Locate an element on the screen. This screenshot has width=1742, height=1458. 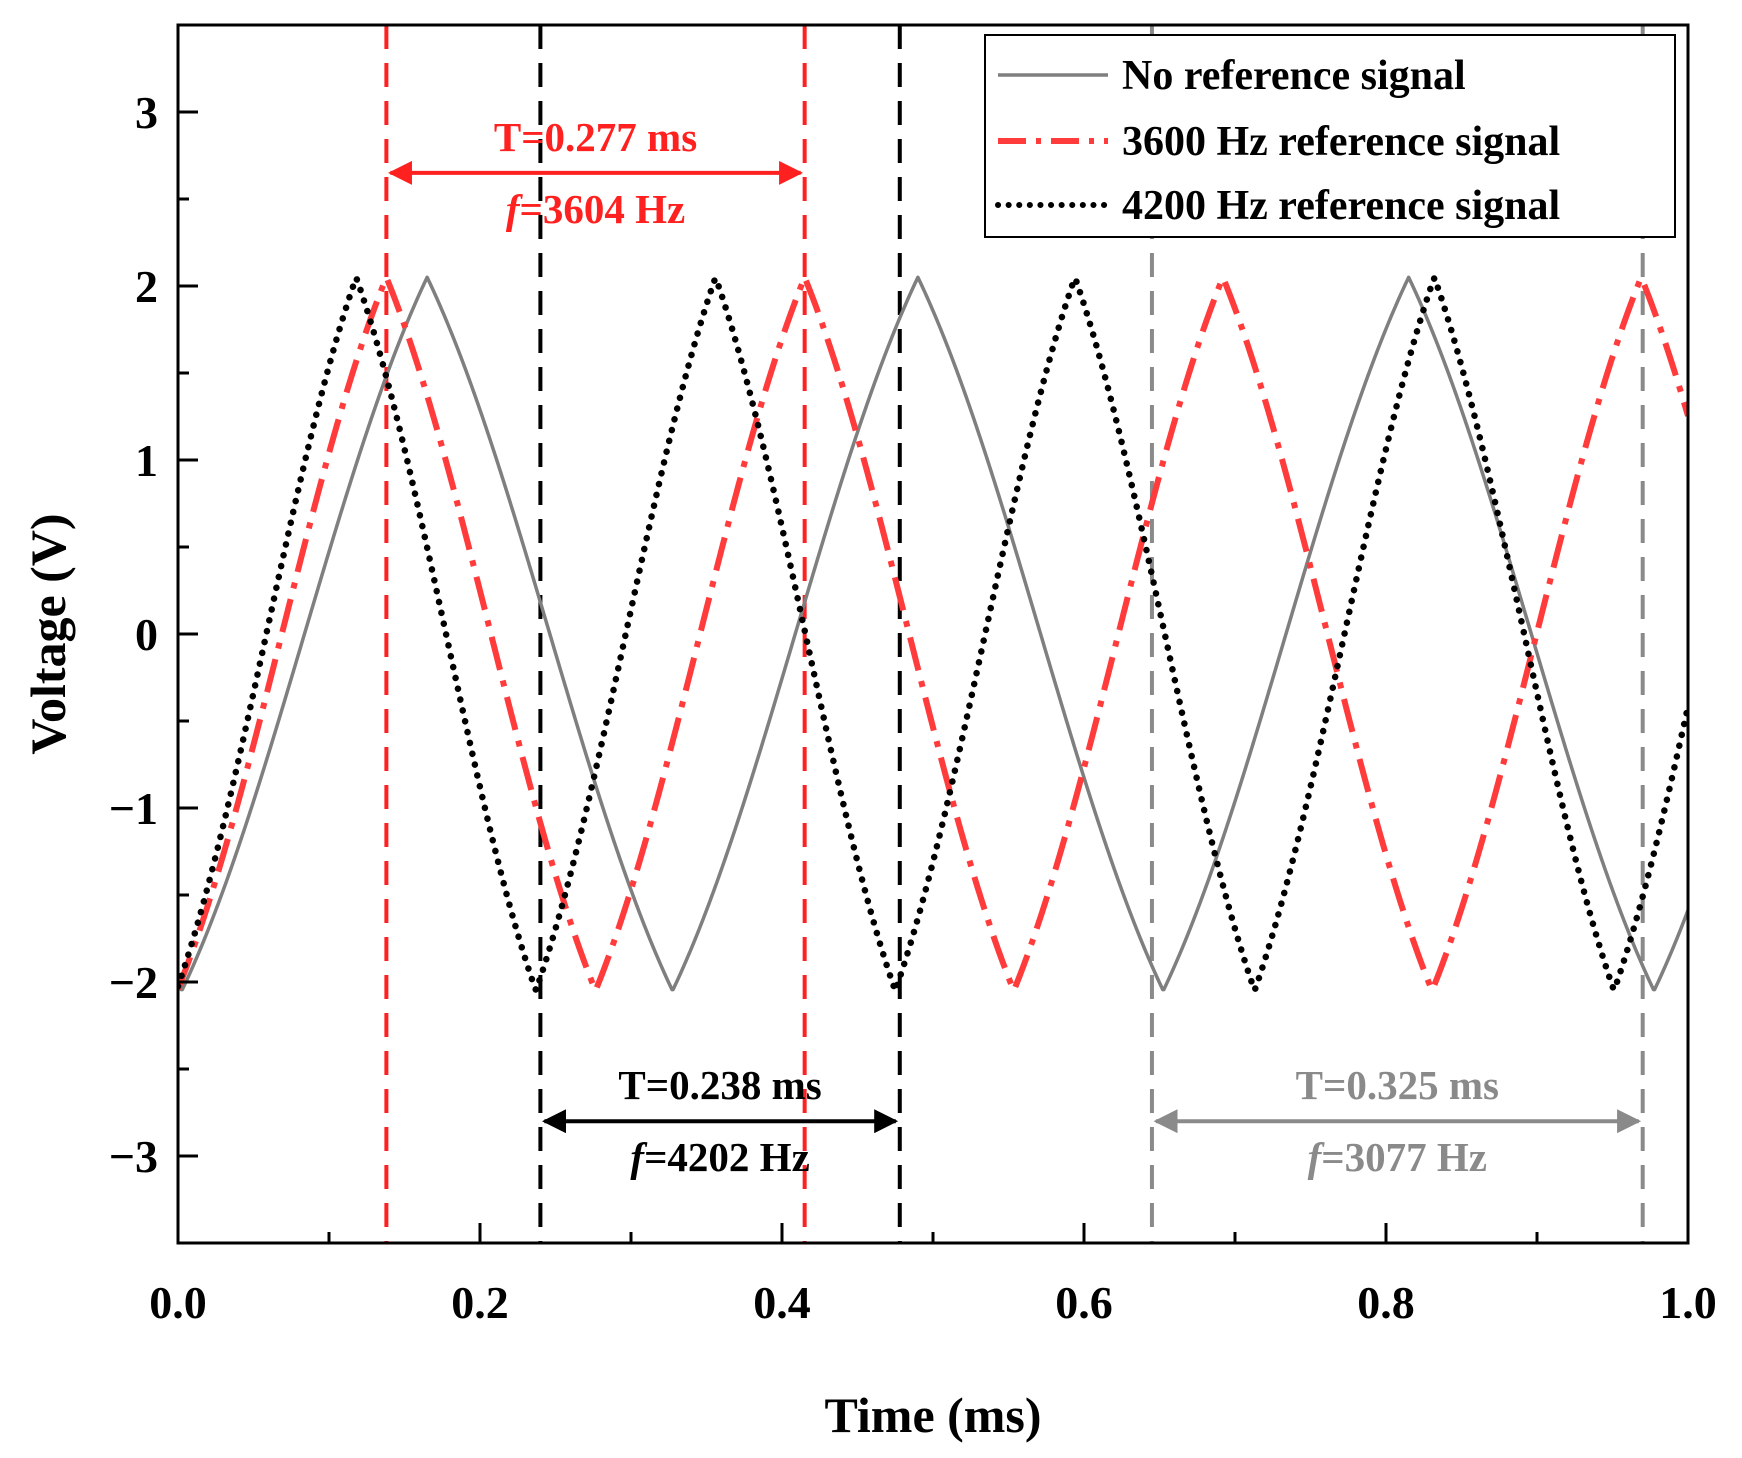
legend-label-no-reference: No reference signal is located at coordinates (1294, 76).